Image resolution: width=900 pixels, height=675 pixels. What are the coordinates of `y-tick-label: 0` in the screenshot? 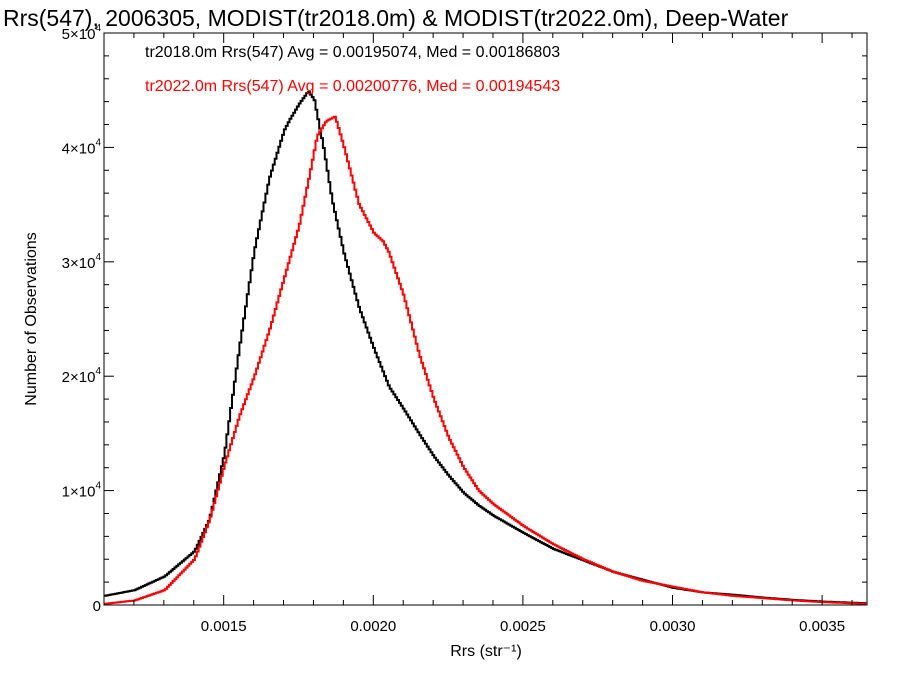 It's located at (97, 606).